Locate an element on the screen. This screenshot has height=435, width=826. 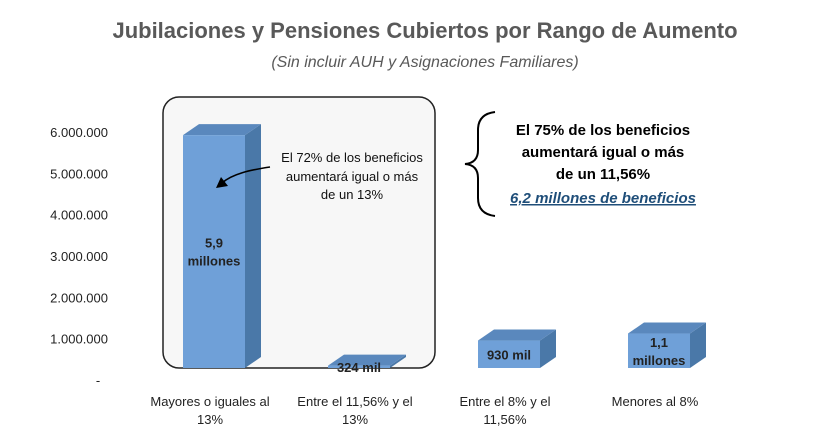
data-label: 1,1 is located at coordinates (659, 342).